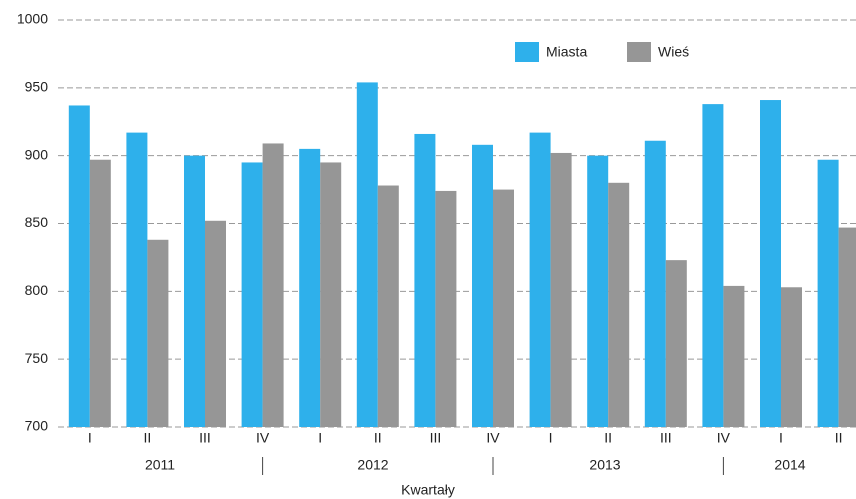  Describe the element at coordinates (37, 222) in the screenshot. I see `y-tick-label: 850` at that location.